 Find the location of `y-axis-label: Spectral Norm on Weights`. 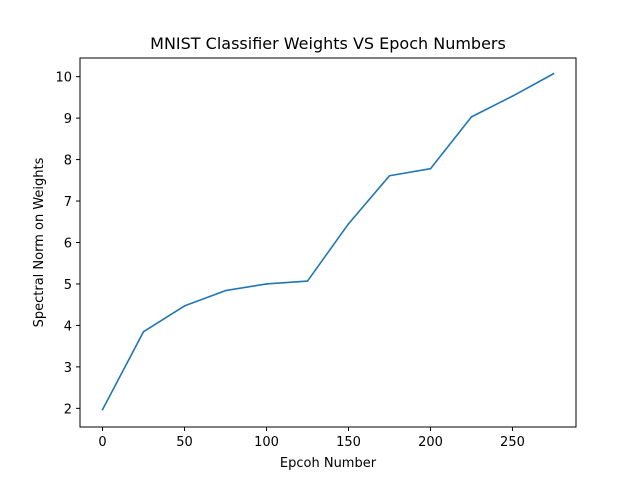

y-axis-label: Spectral Norm on Weights is located at coordinates (39, 242).